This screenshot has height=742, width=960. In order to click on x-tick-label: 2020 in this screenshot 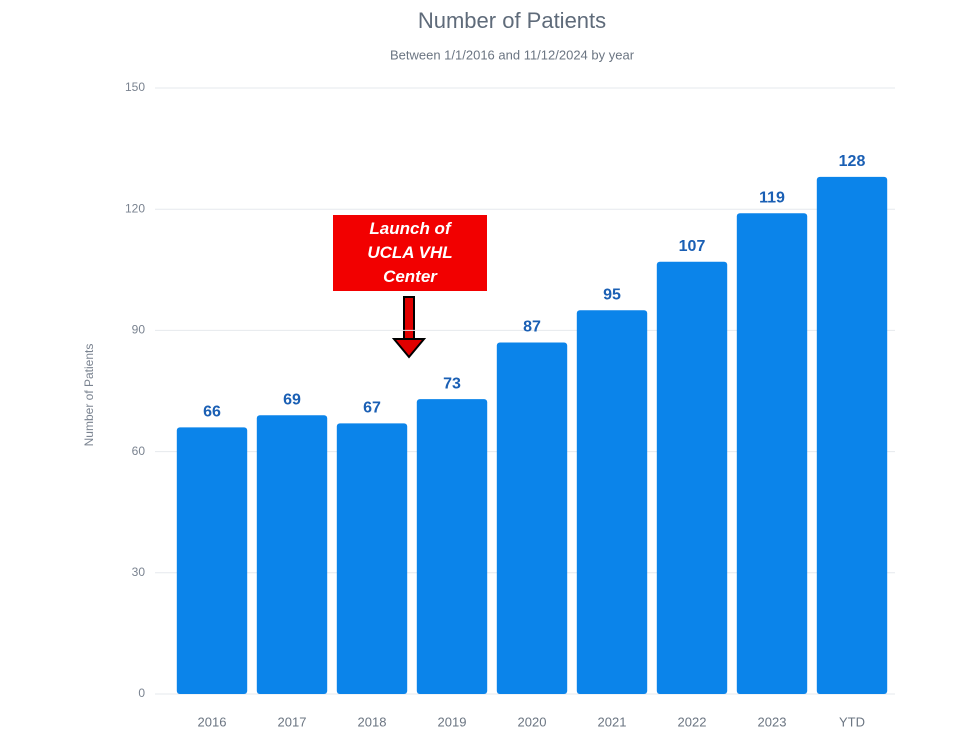, I will do `click(532, 721)`.